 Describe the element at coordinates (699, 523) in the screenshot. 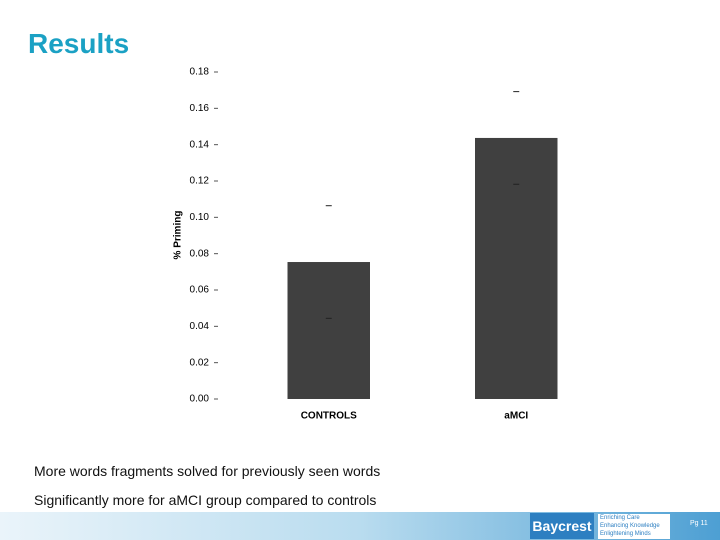

I see `page-number: Pg 11` at that location.